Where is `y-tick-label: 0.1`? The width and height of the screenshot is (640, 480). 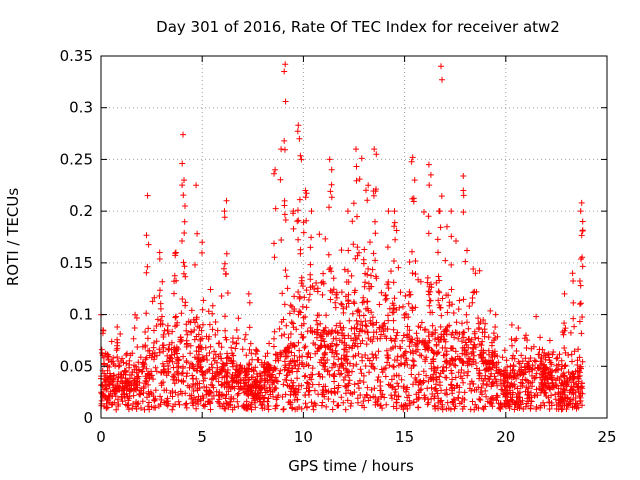
y-tick-label: 0.1 is located at coordinates (81, 315).